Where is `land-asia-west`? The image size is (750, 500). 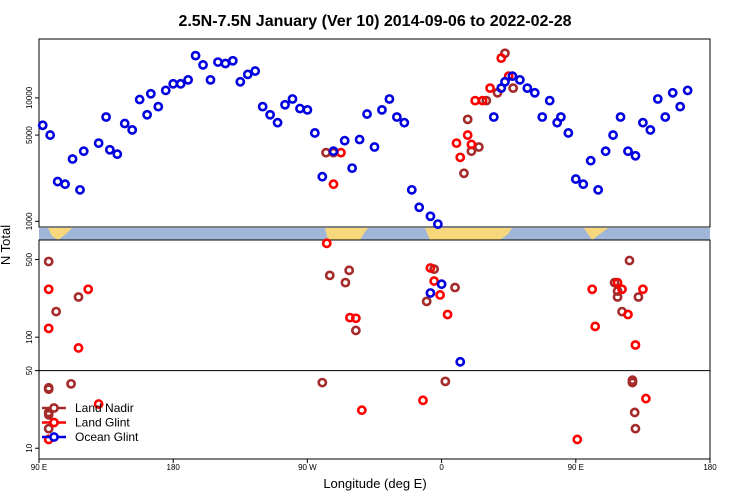
land-asia-west is located at coordinates (596, 234).